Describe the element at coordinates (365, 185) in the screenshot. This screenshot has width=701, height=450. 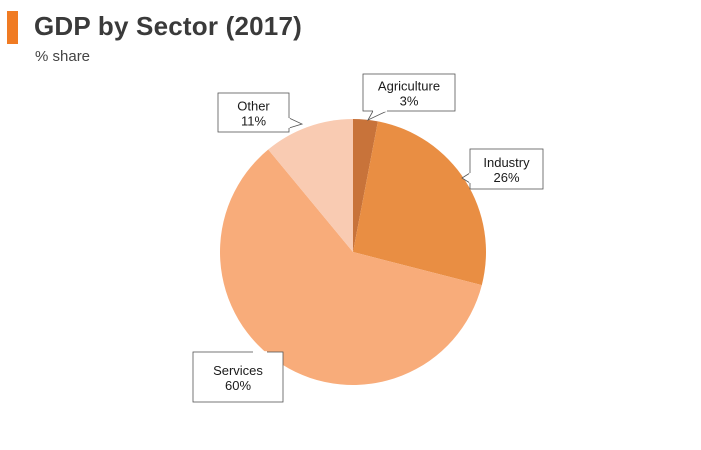
I see `pie-slice-agriculture` at that location.